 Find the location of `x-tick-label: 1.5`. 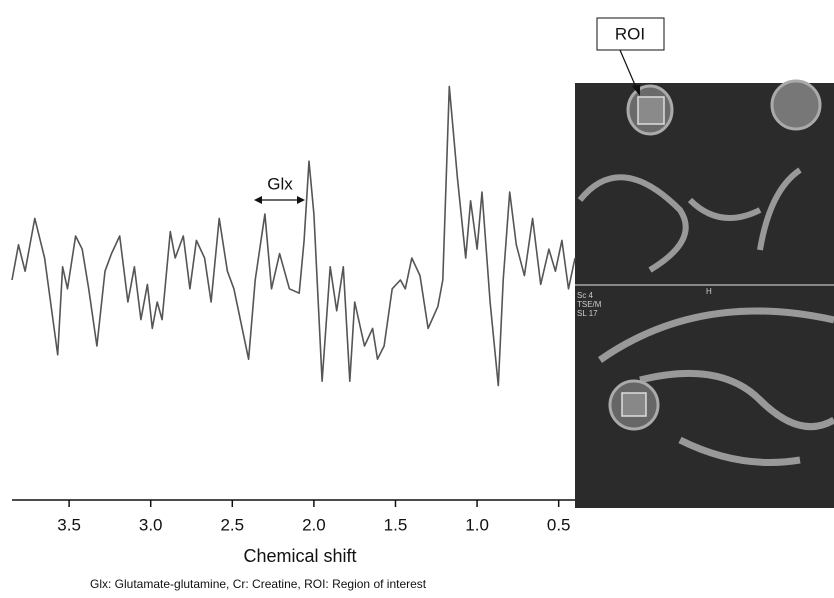

x-tick-label: 1.5 is located at coordinates (396, 524).